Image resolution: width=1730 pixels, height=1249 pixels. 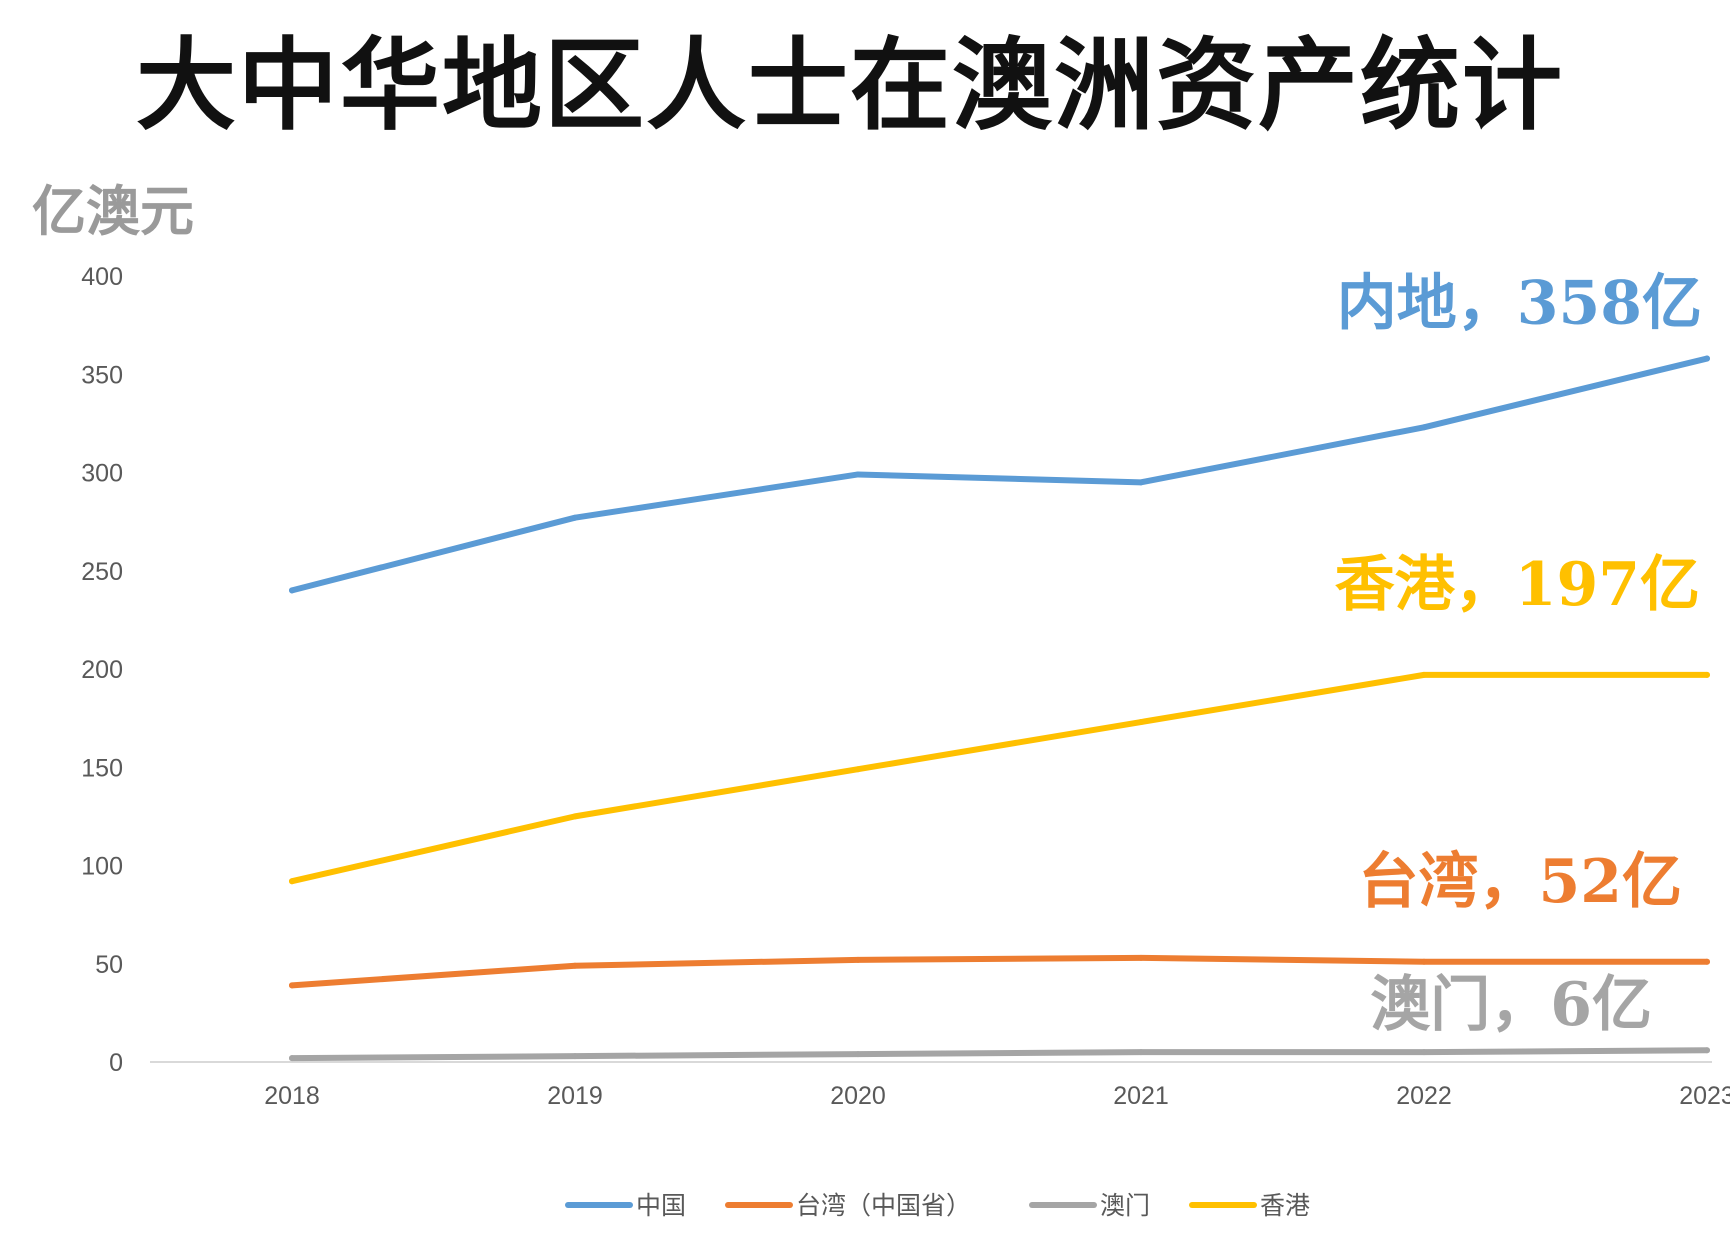 What do you see at coordinates (575, 1096) in the screenshot?
I see `x-tick-label: 2019` at bounding box center [575, 1096].